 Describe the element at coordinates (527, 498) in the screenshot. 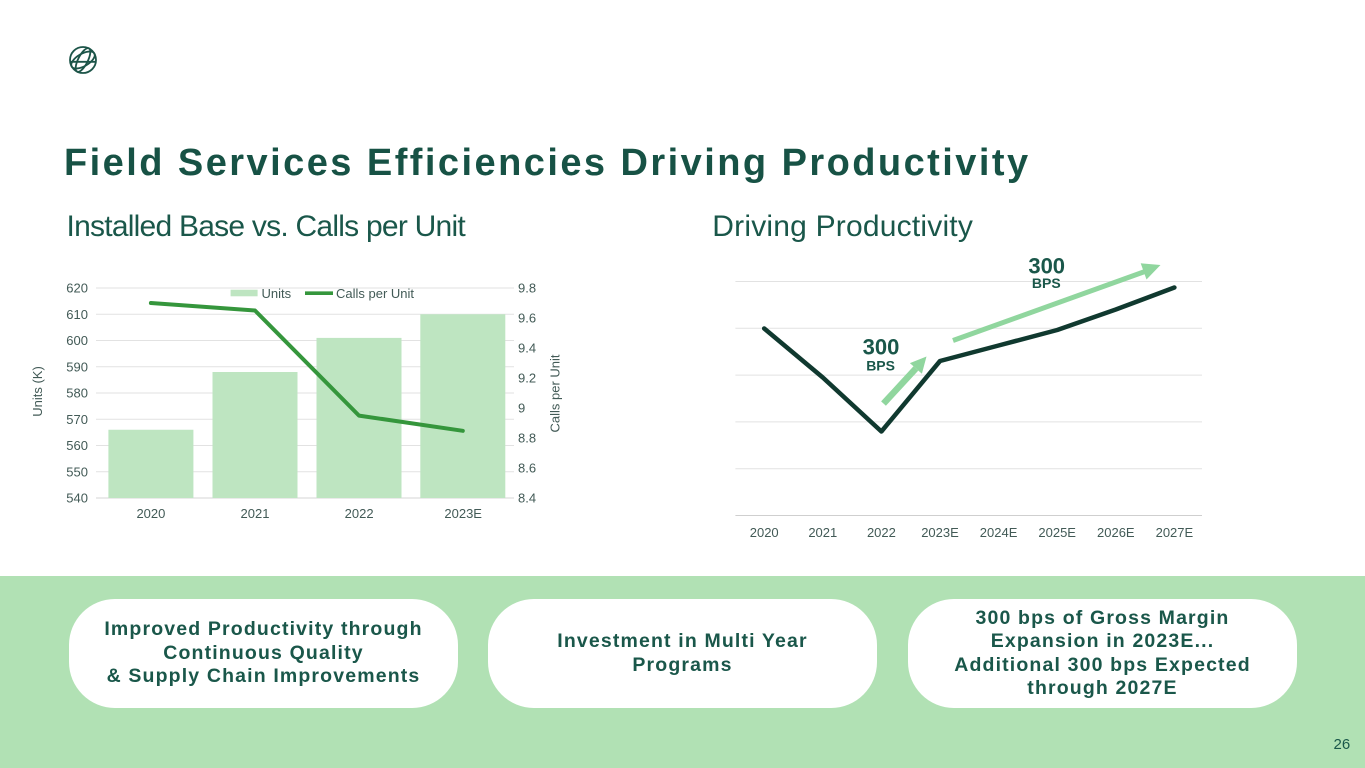

I see `svg-text: 8.4` at that location.